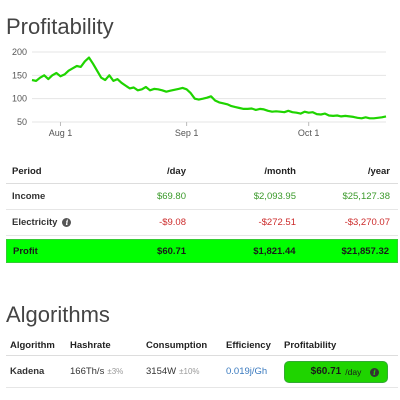 The height and width of the screenshot is (400, 400). What do you see at coordinates (22, 122) in the screenshot?
I see `y-tick-label: 50` at bounding box center [22, 122].